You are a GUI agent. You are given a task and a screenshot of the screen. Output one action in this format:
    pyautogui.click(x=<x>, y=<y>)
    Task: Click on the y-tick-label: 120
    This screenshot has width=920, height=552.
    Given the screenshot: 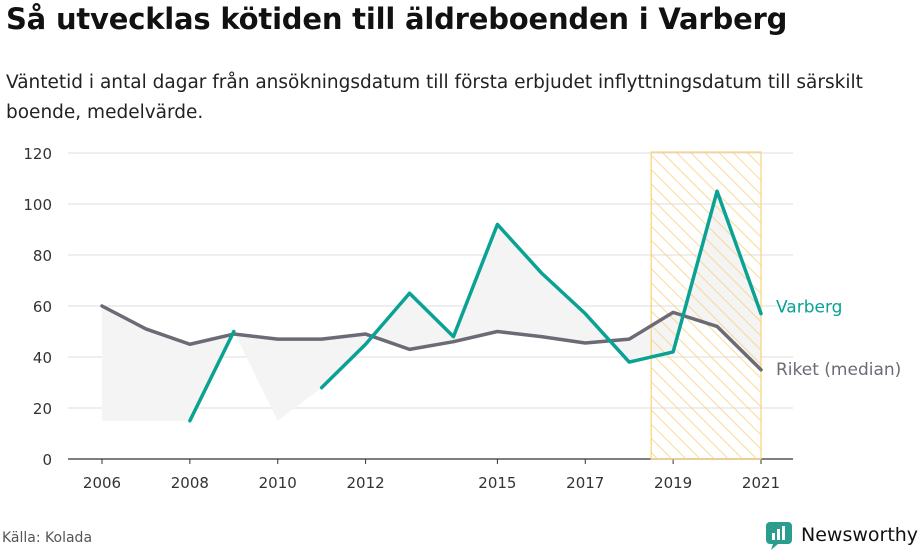 What is the action you would take?
    pyautogui.click(x=37, y=154)
    